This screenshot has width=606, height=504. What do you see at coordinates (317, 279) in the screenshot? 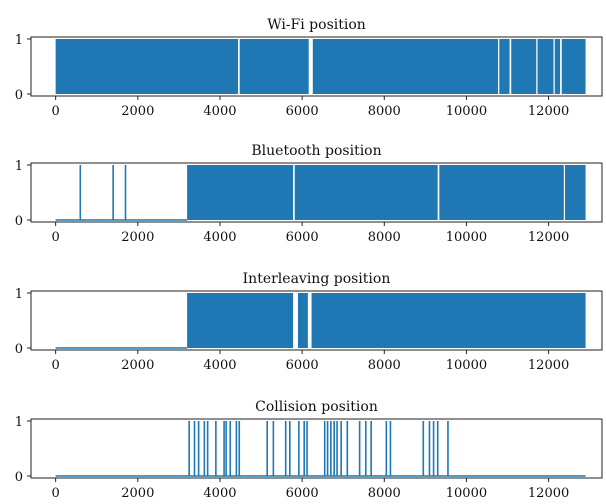
I see `subplot-title: Interleaving position` at bounding box center [317, 279].